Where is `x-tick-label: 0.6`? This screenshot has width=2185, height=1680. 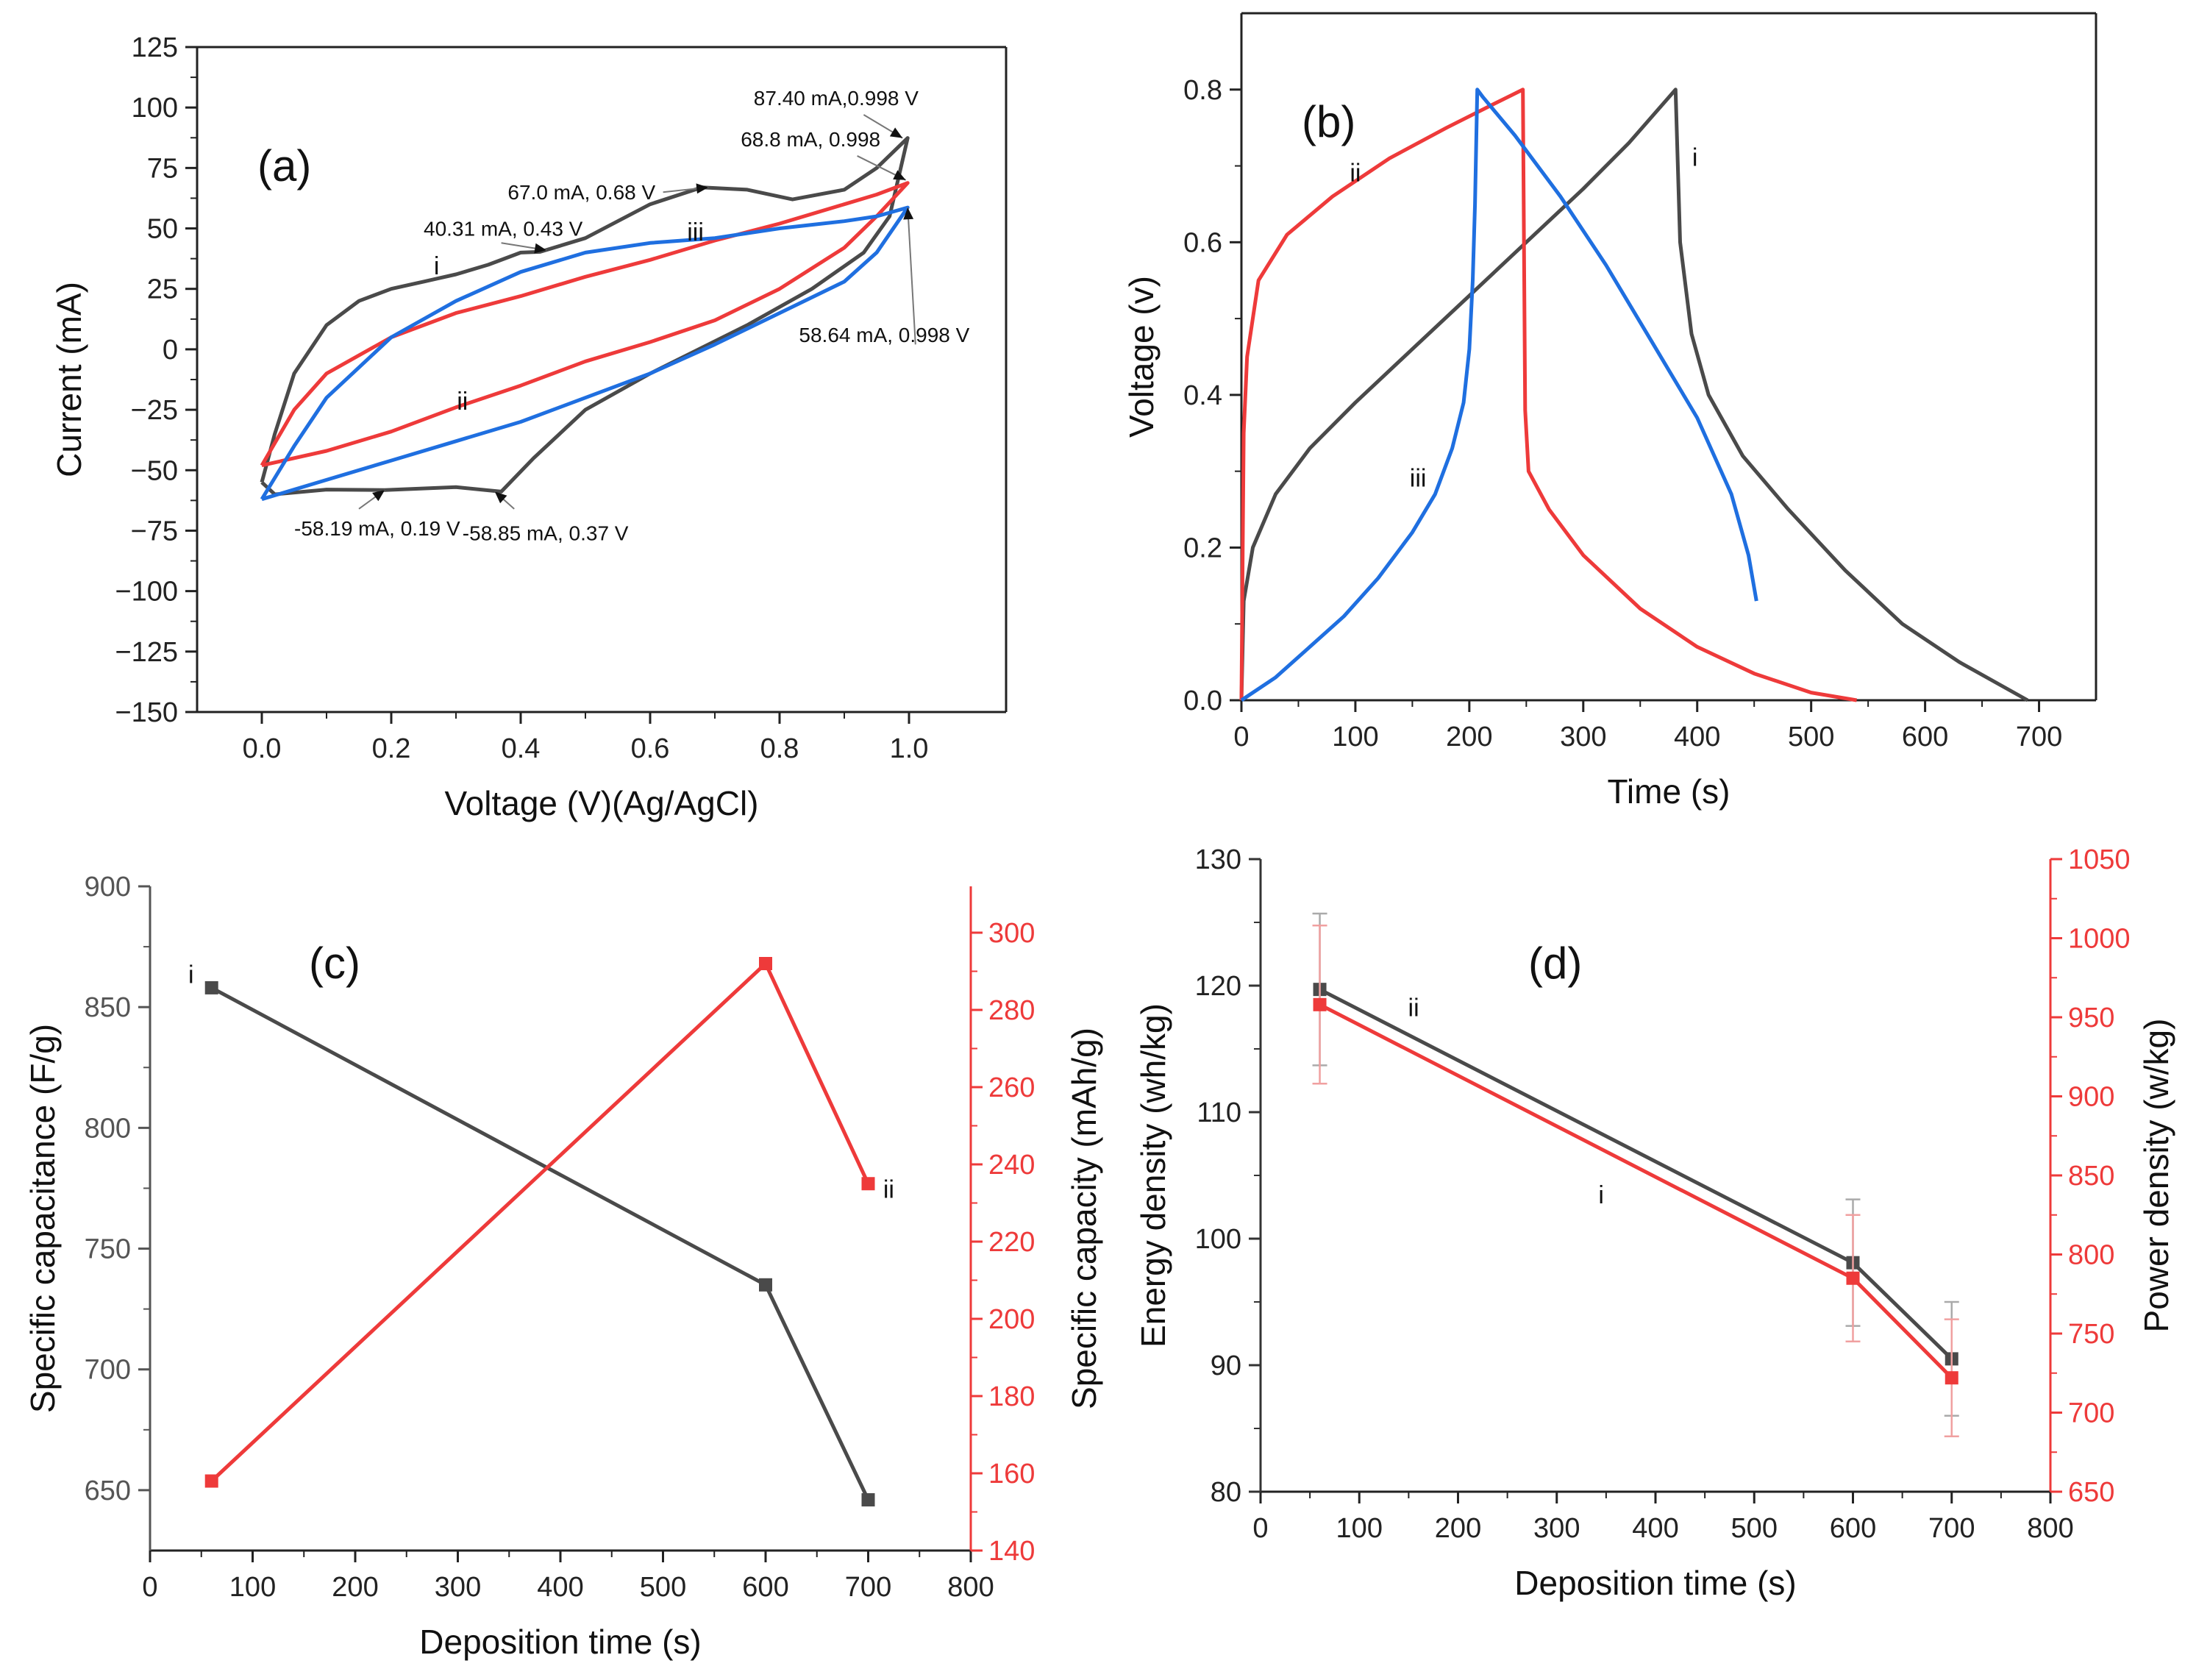 x-tick-label: 0.6 is located at coordinates (651, 749).